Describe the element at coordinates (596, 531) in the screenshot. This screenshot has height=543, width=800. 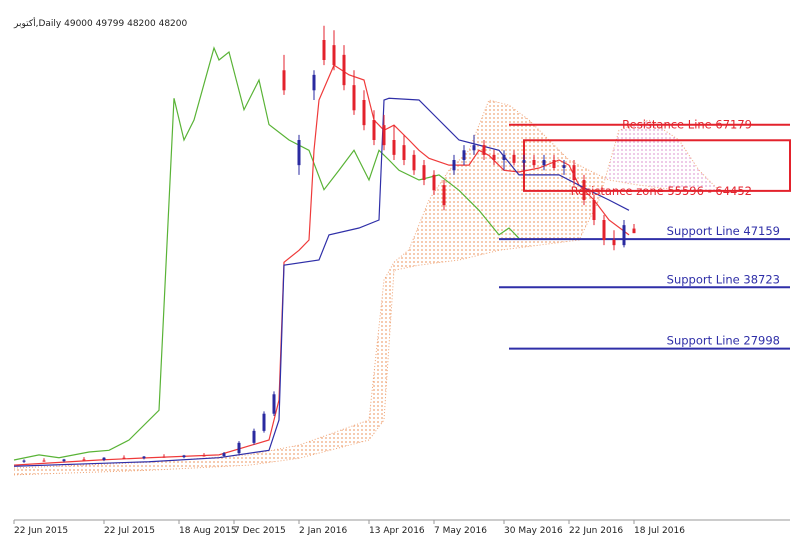
I see `x-tick-label: 22 Jun 2016` at that location.